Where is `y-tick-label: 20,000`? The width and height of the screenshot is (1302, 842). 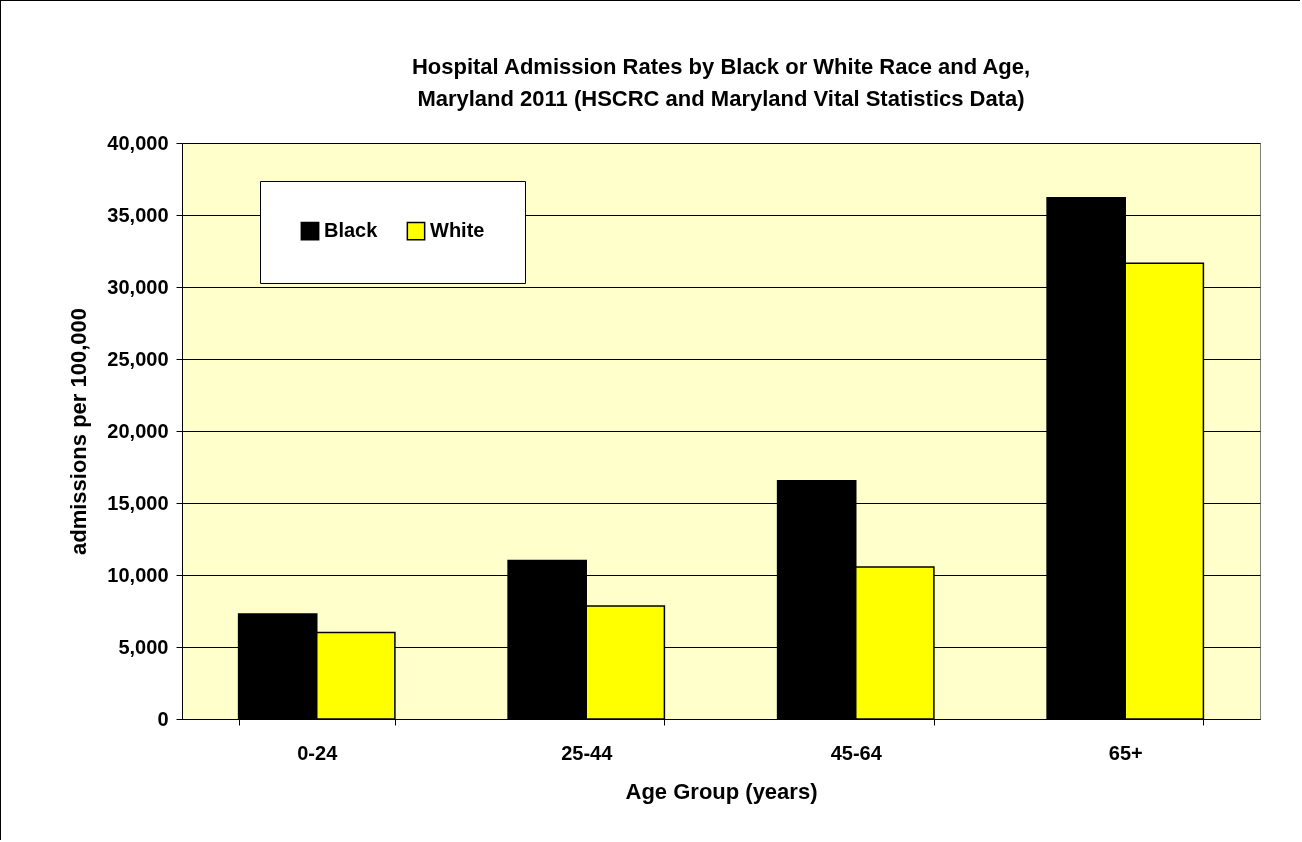 y-tick-label: 20,000 is located at coordinates (138, 430).